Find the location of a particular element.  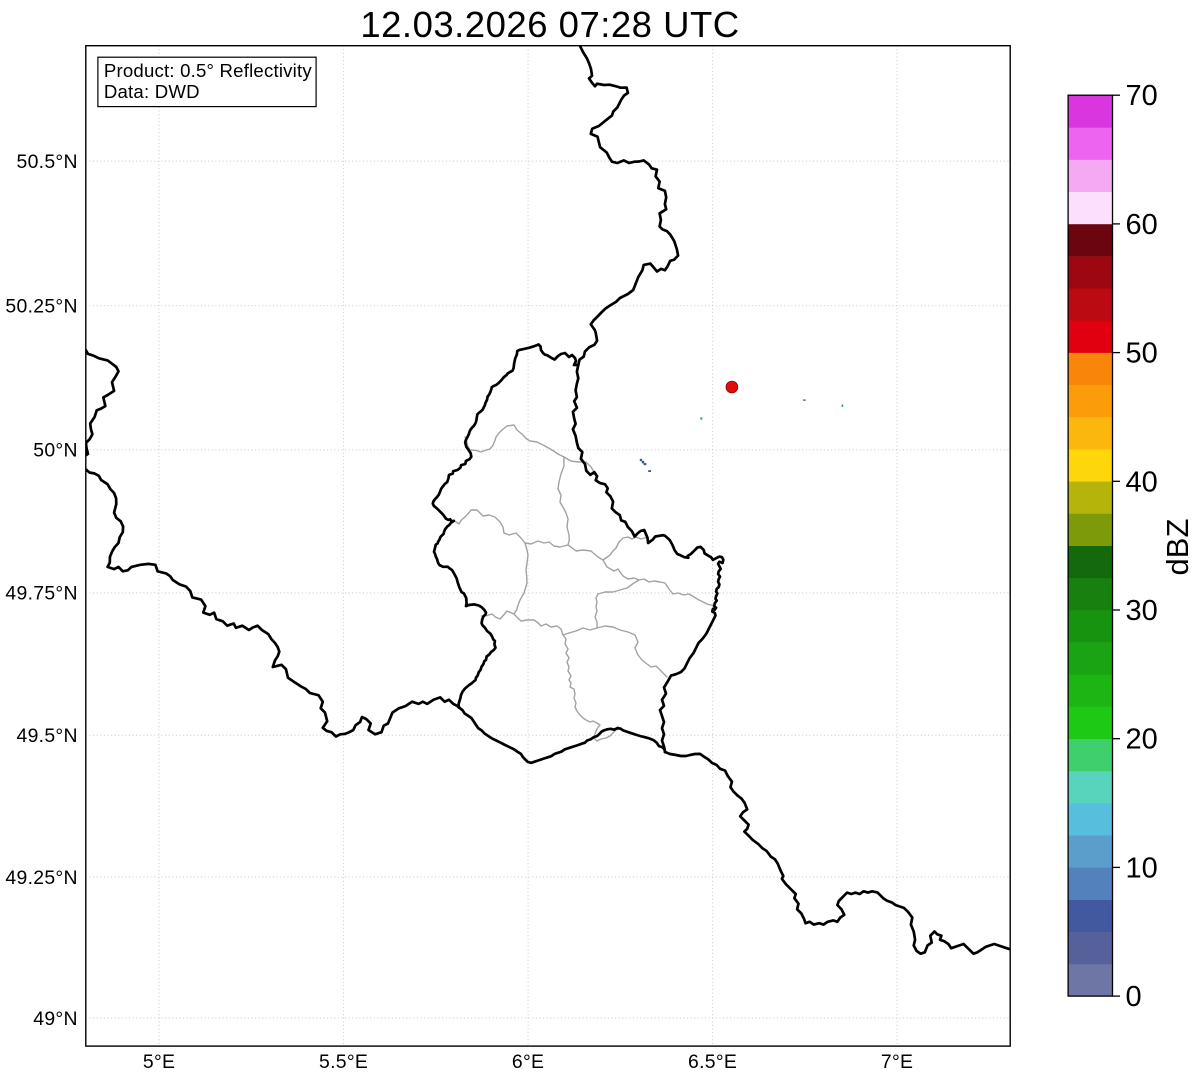

svg-text: 12.03.2026 07:28 UTC is located at coordinates (549, 24).